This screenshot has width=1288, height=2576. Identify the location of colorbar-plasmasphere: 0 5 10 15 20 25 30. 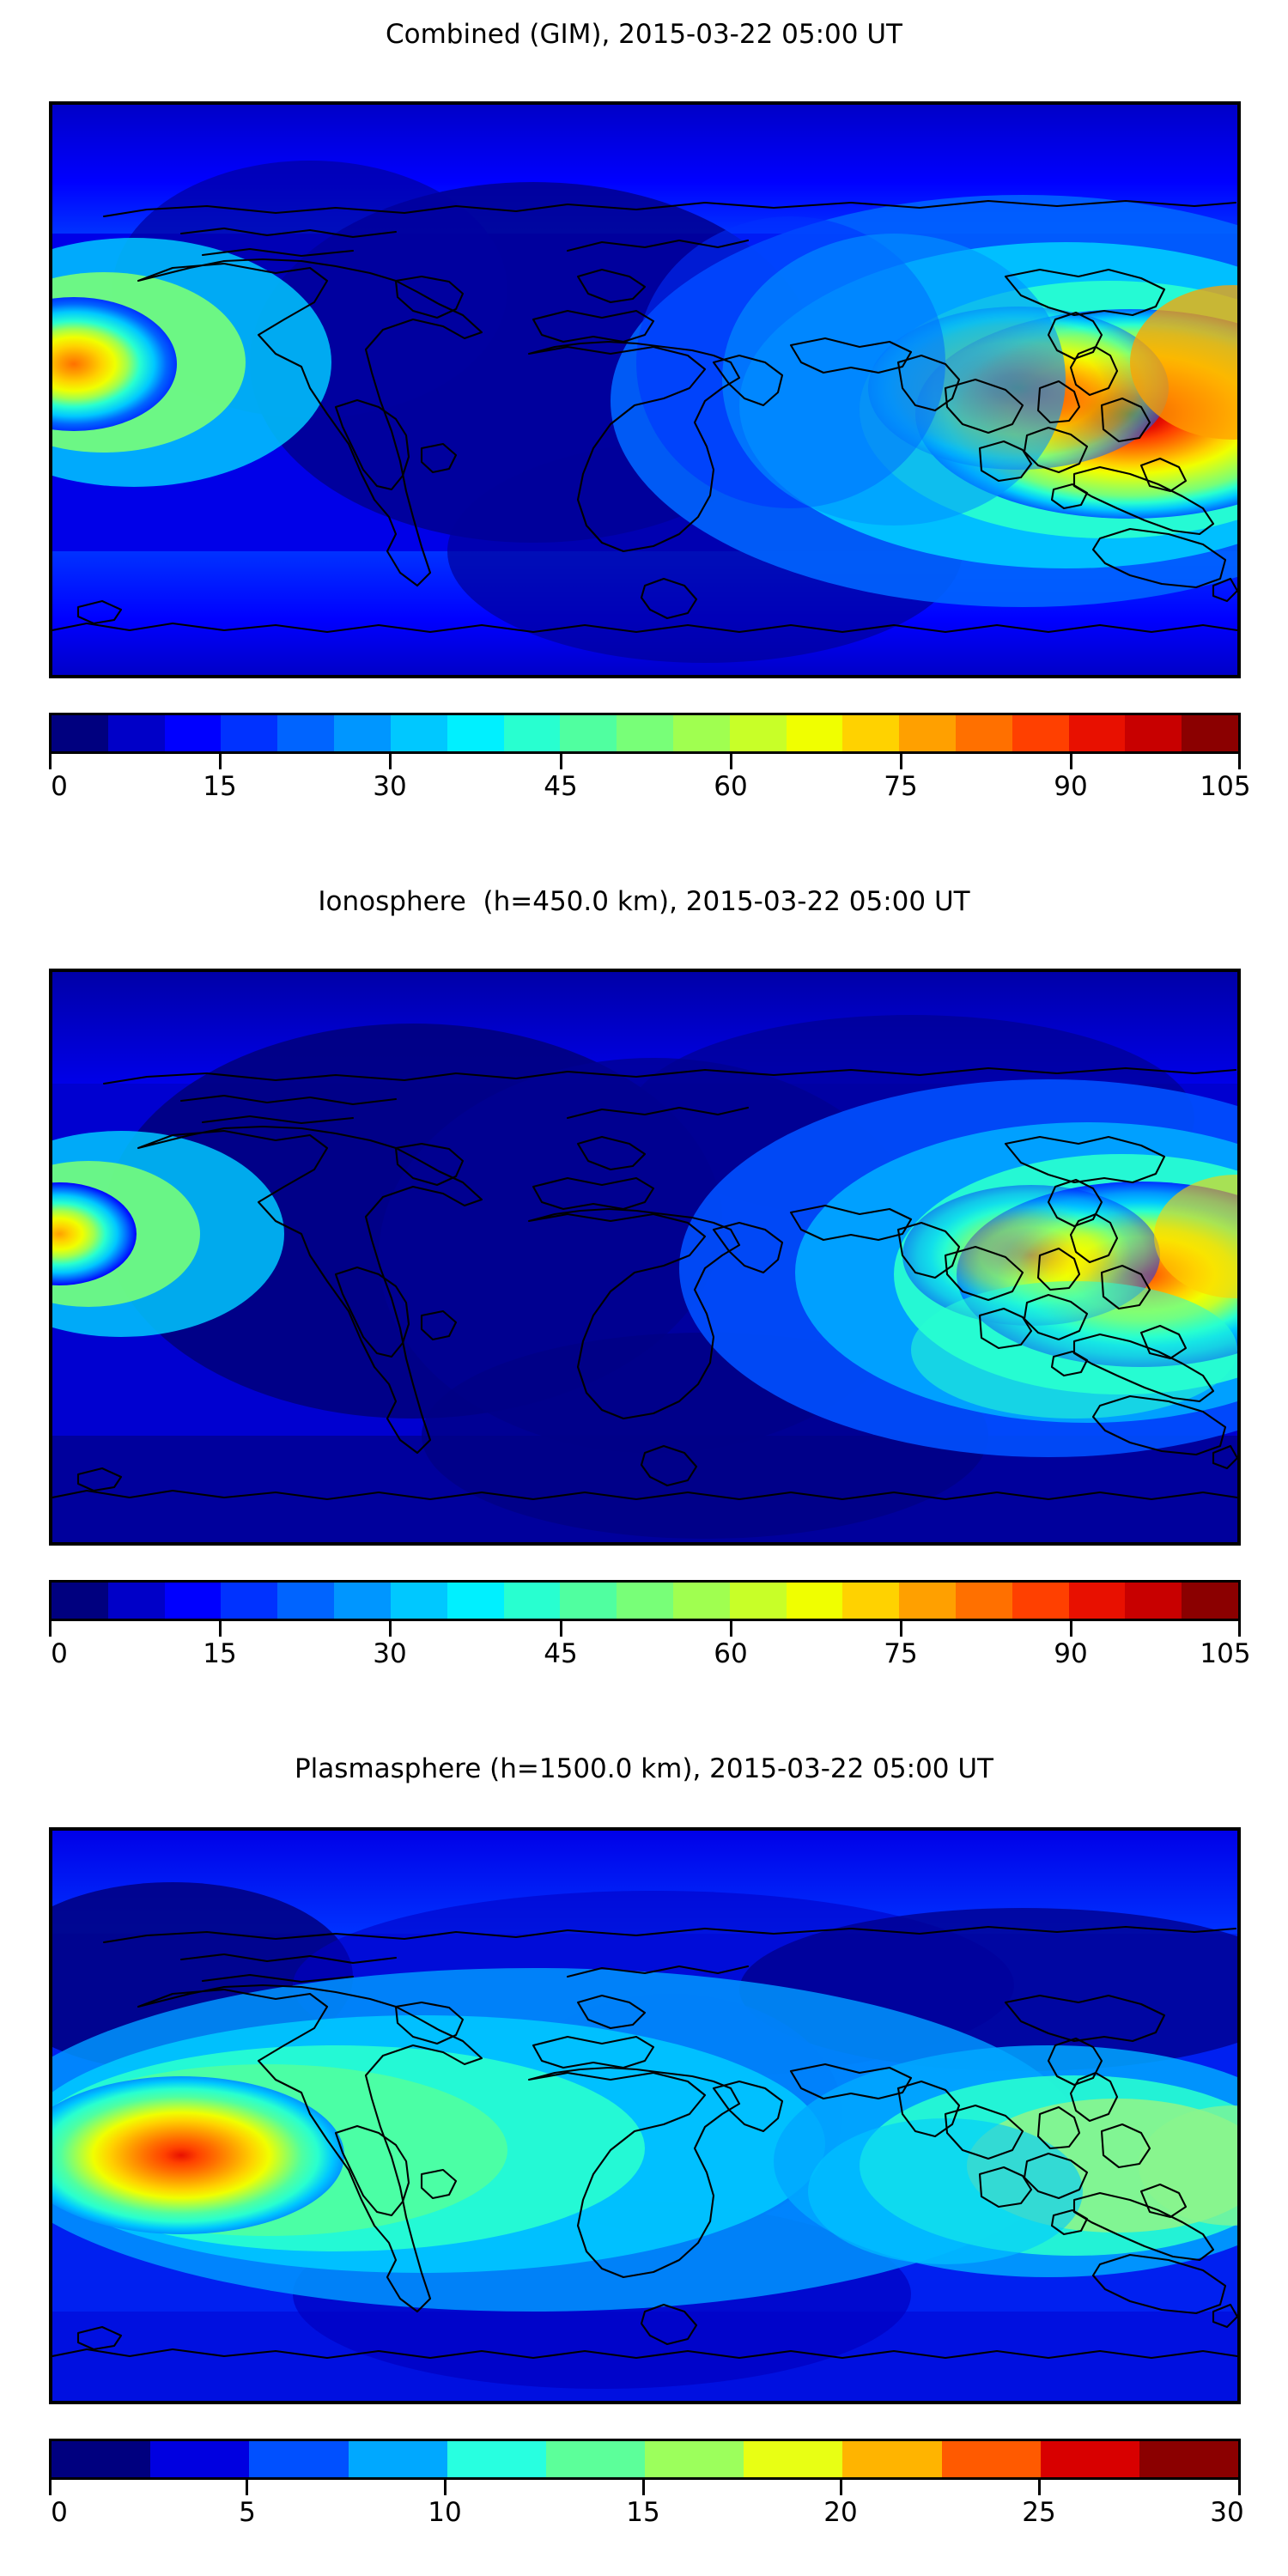
(647, 2488).